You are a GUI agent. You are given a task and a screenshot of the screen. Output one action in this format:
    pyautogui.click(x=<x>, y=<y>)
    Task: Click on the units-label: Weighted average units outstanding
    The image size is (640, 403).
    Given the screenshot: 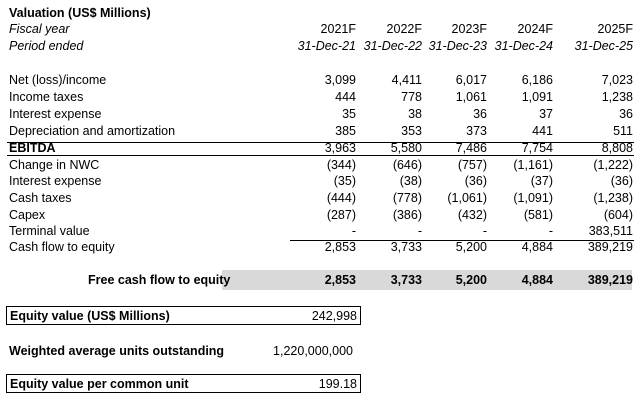 What is the action you would take?
    pyautogui.click(x=117, y=351)
    